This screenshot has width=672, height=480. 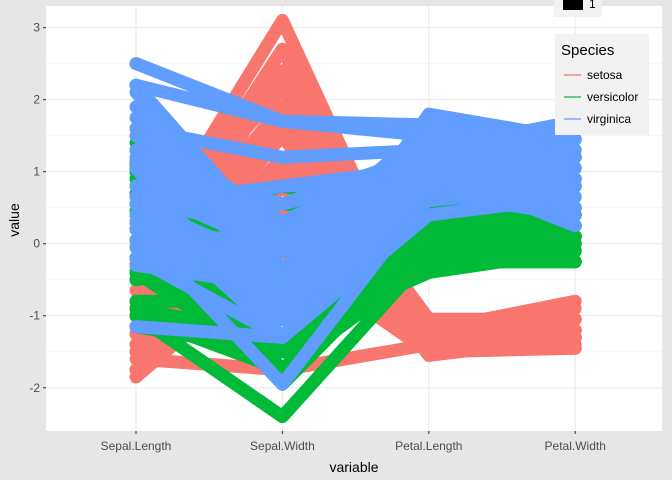 I want to click on y-tick-label: 1, so click(x=36, y=172).